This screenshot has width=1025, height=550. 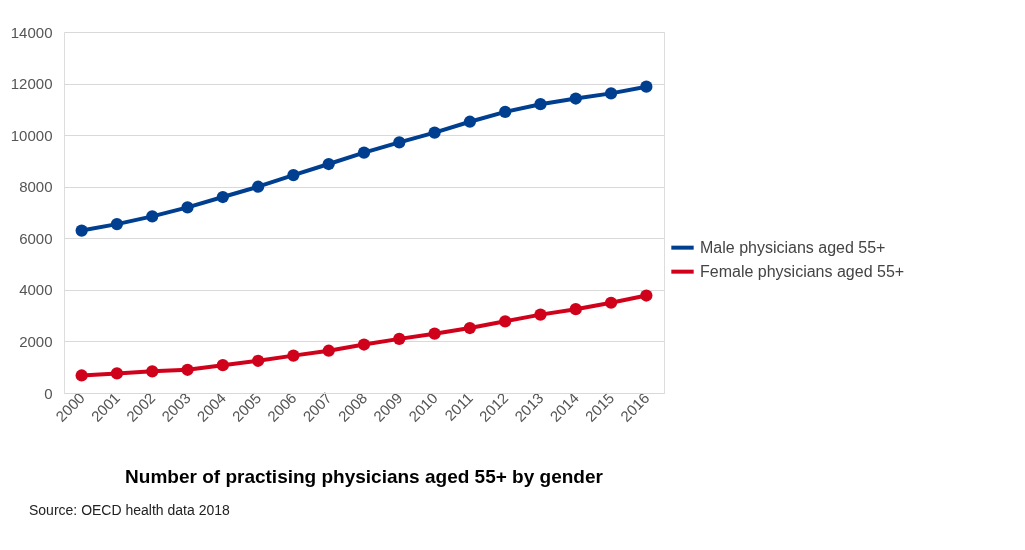 I want to click on y-tick-label: 14000, so click(x=31, y=32).